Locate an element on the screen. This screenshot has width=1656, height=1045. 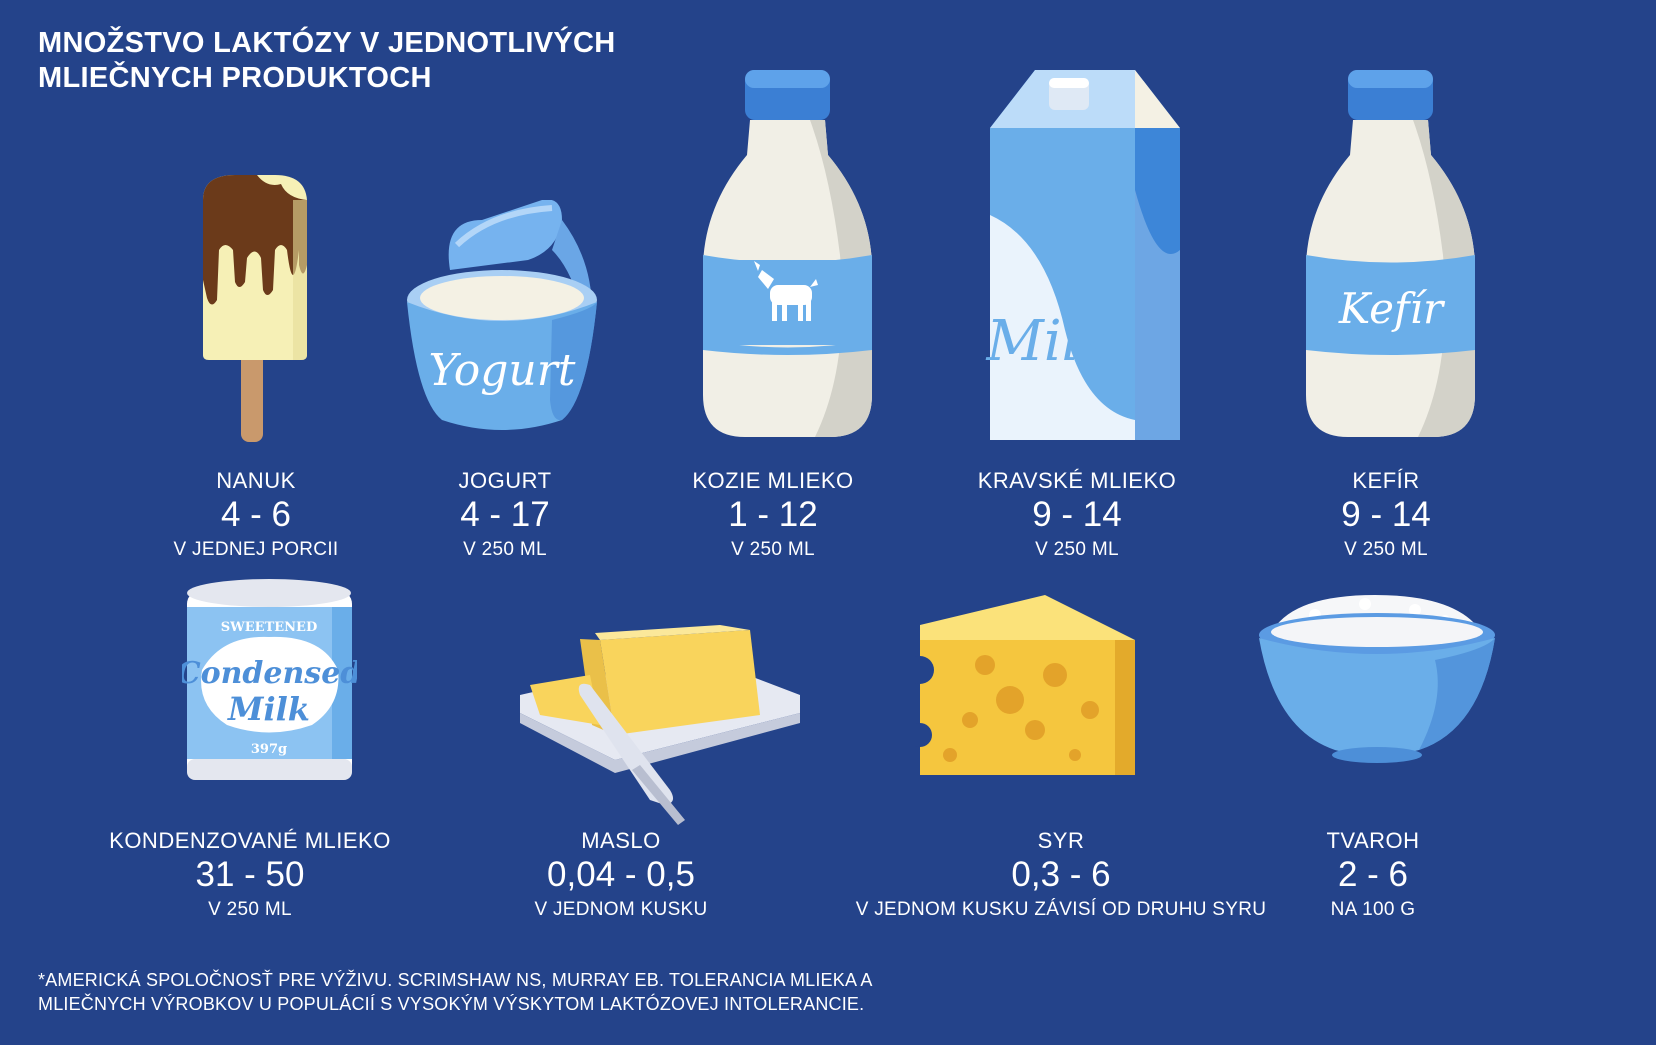
title-line-1: MNOŽSTVO LAKTÓZY V JEDNOTLIVÝCH is located at coordinates (327, 43).